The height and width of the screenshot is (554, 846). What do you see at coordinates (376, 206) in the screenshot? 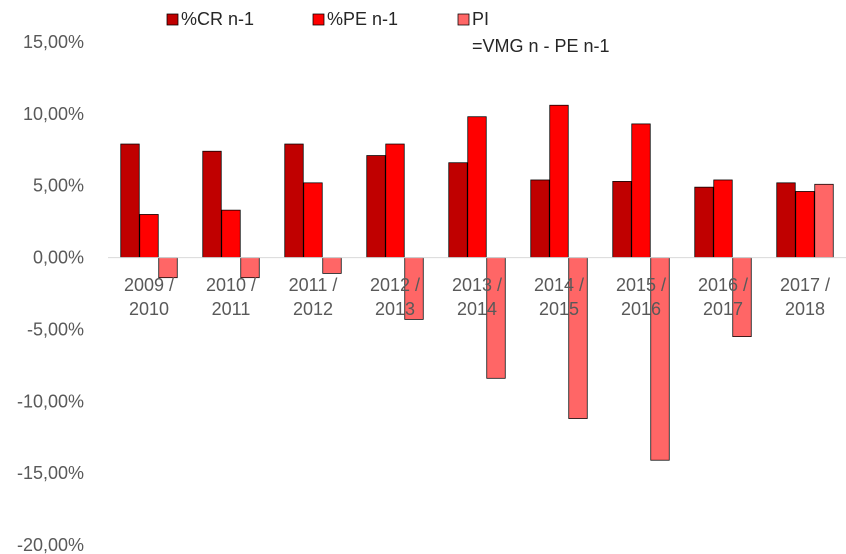
I see `bar--cr-n-1-3` at bounding box center [376, 206].